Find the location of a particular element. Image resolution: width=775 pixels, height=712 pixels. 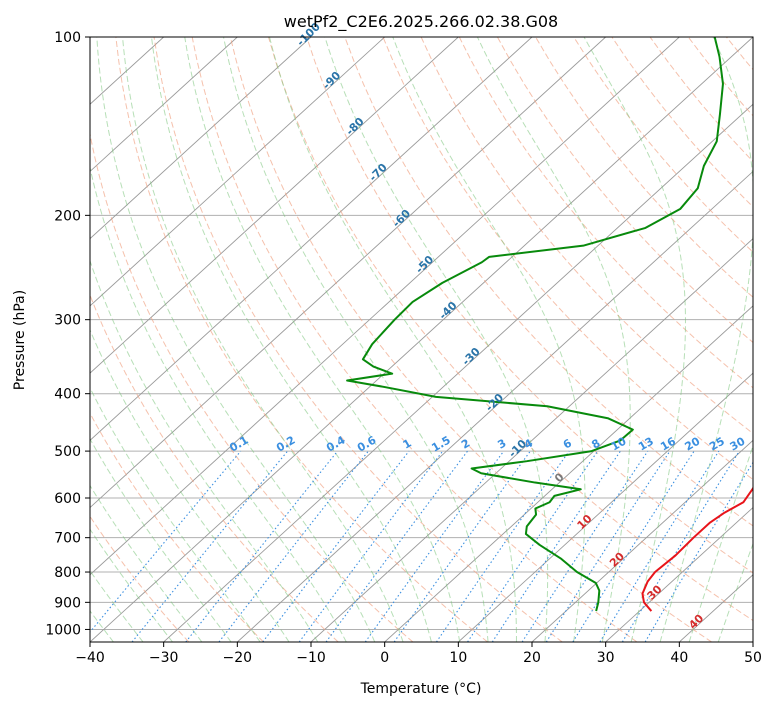

y-tick-label: 600 is located at coordinates (67, 499).